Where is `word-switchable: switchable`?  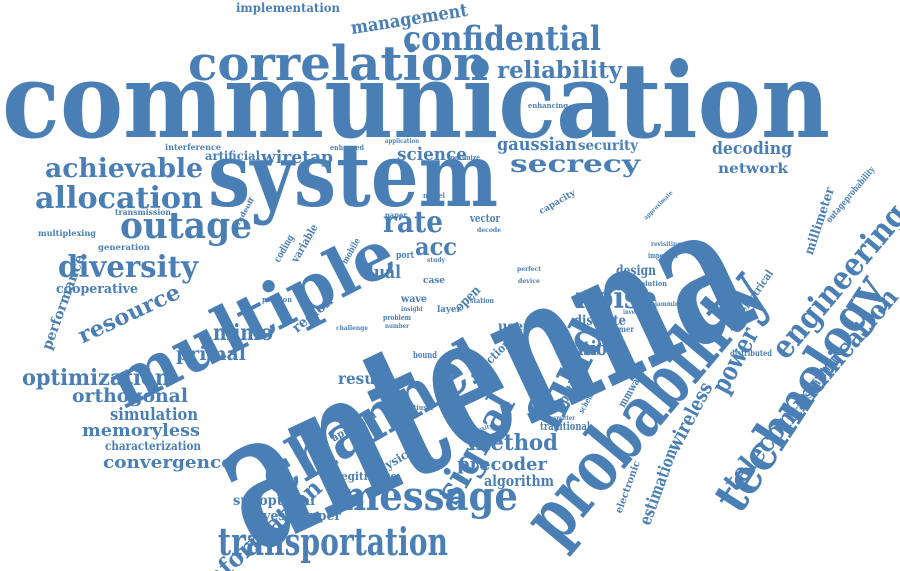
word-switchable: switchable is located at coordinates (584, 353).